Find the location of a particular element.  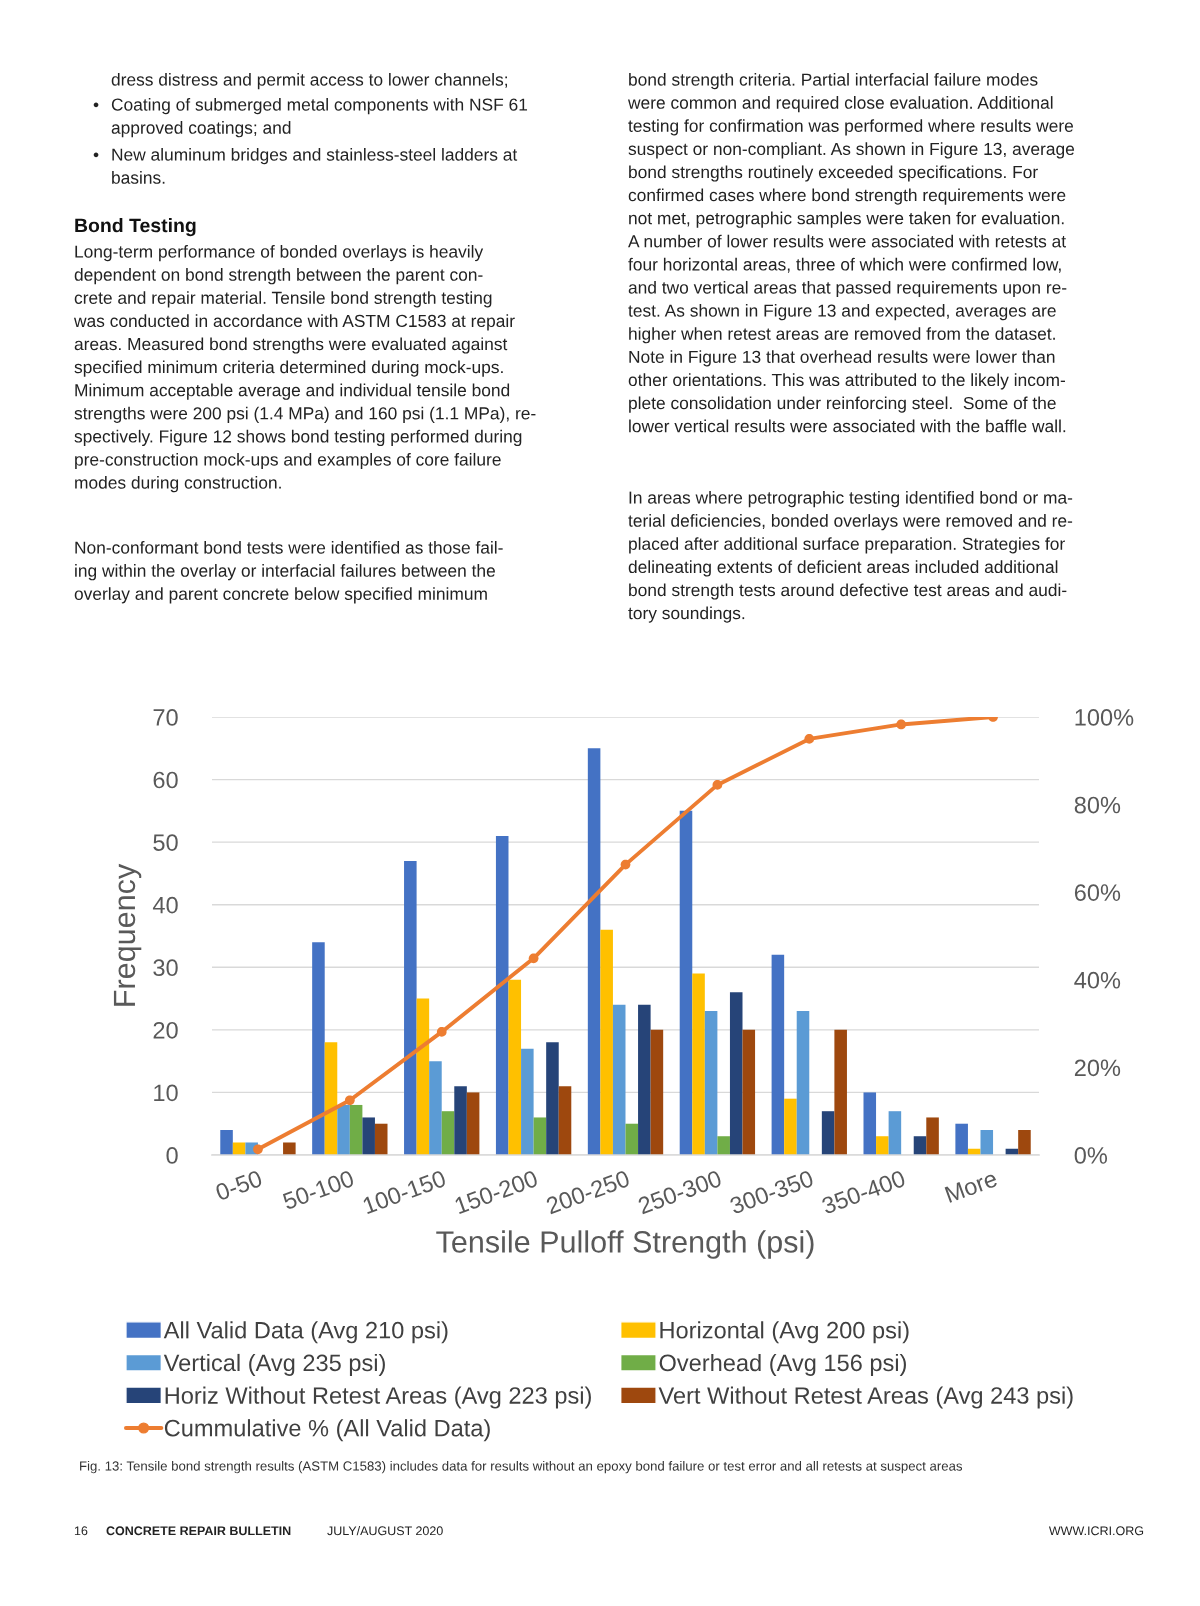

y-tick-label: 10 is located at coordinates (166, 1093).